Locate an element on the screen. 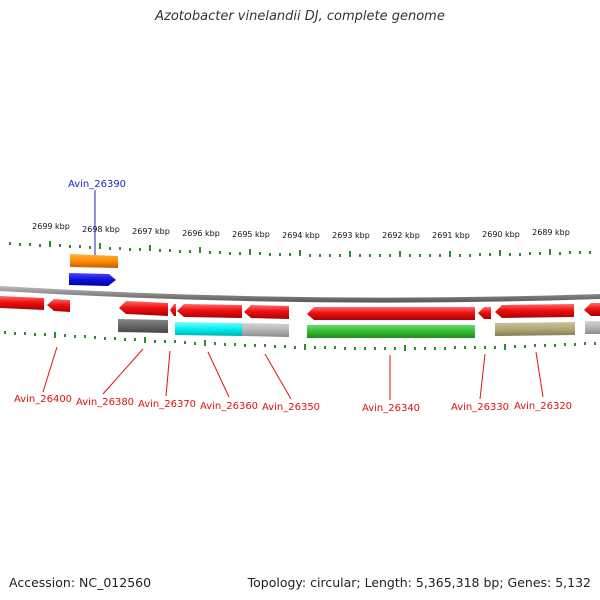 This screenshot has height=600, width=600. reverse-genes is located at coordinates (300, 317).